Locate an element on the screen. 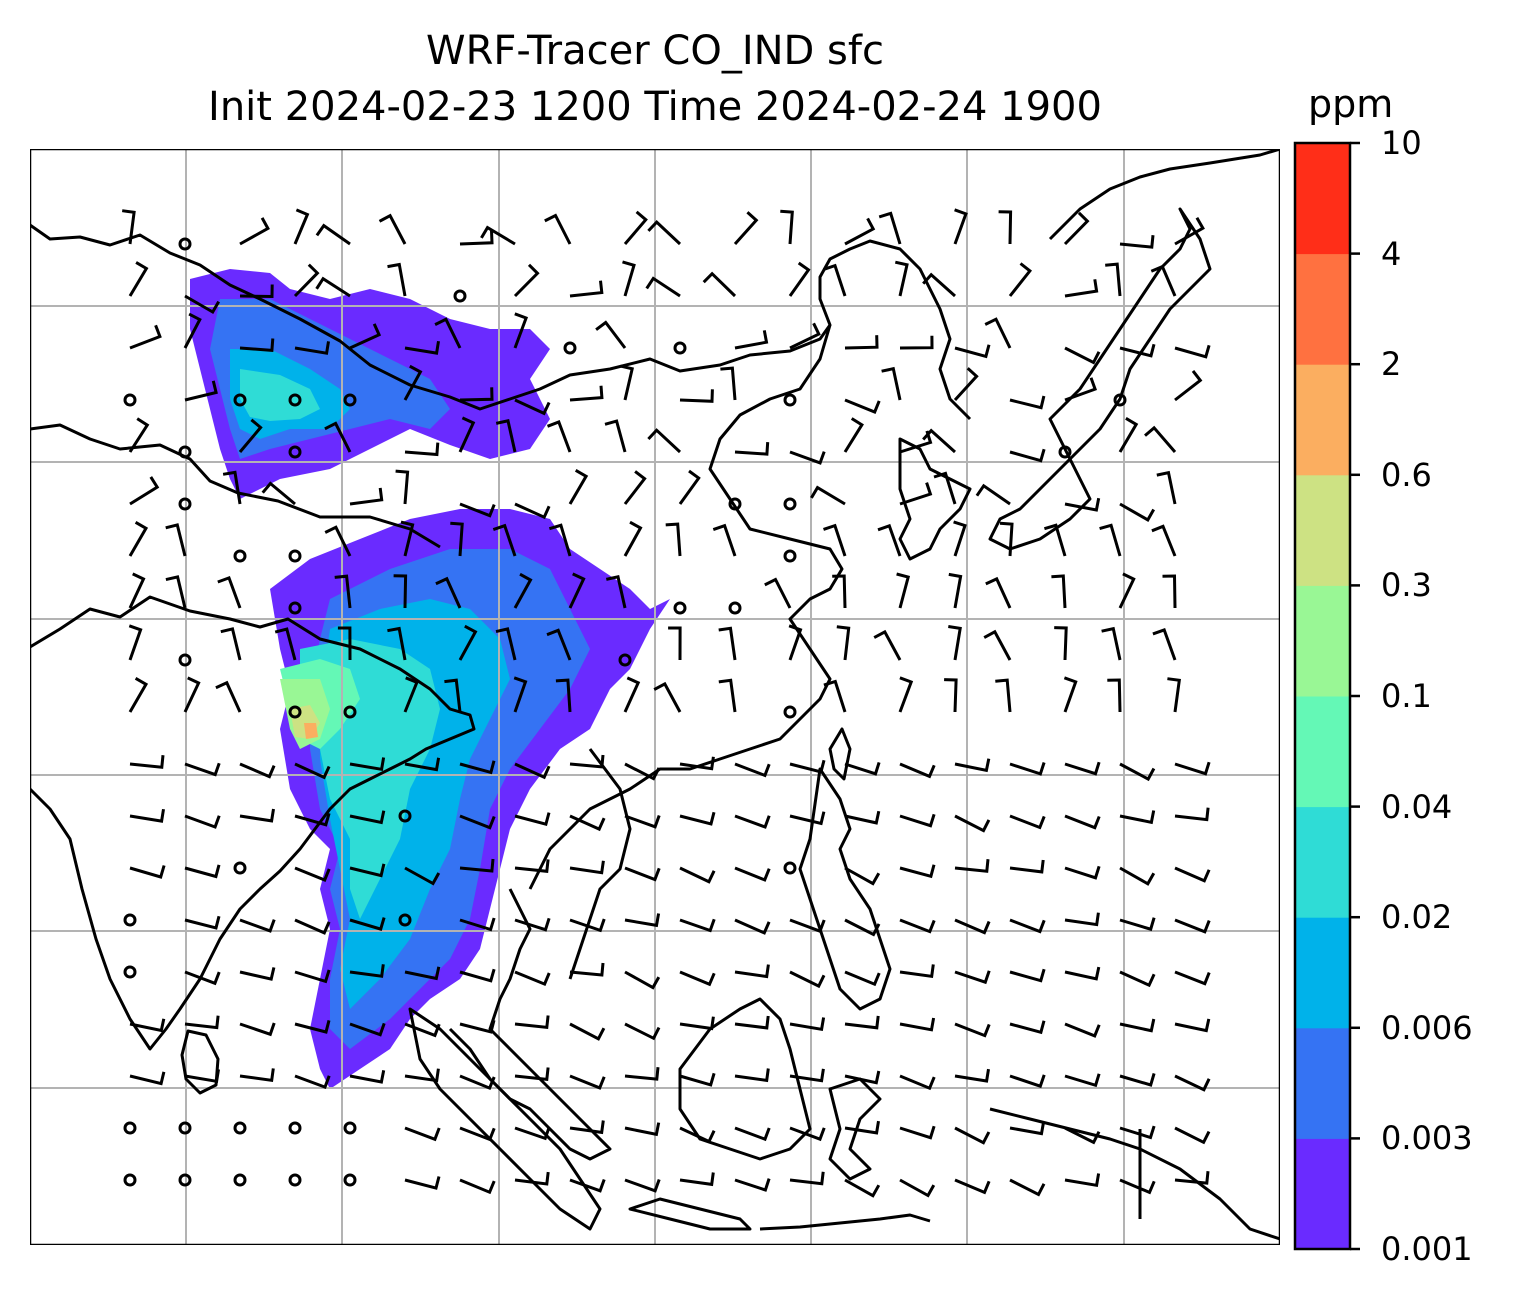  colorbar-tick-label: 2 is located at coordinates (1391, 364).